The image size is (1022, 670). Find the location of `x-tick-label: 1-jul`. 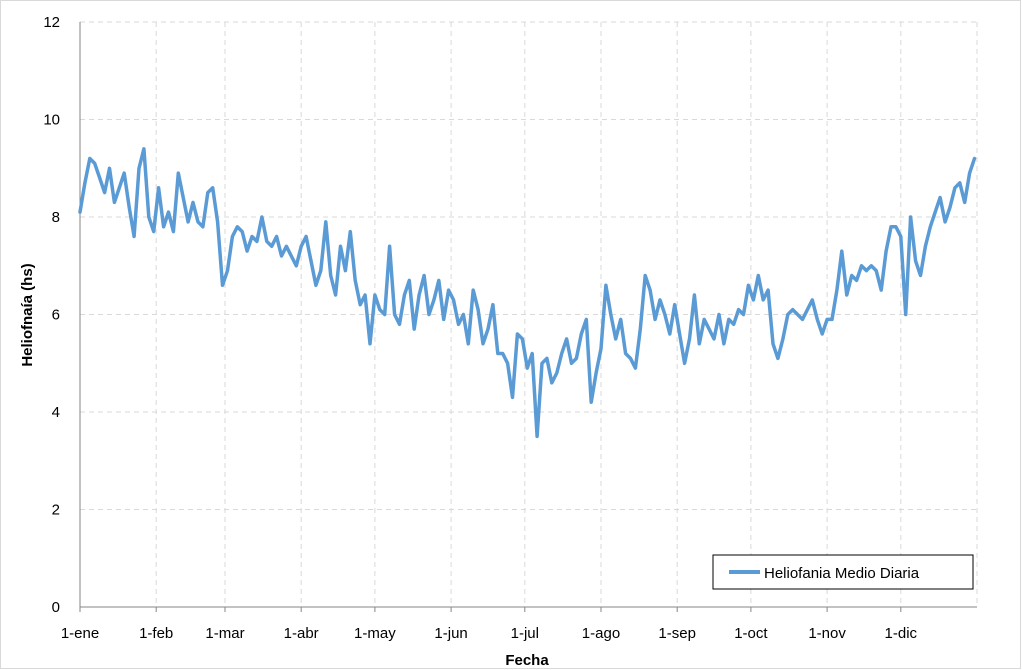

x-tick-label: 1-jul is located at coordinates (525, 633).